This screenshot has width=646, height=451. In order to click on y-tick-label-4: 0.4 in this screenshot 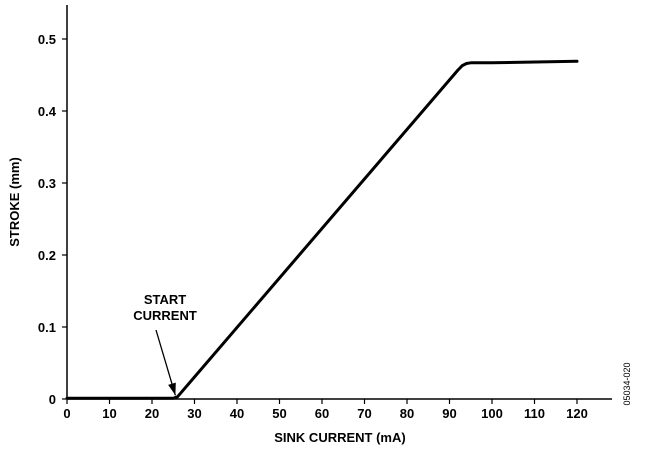, I will do `click(47, 111)`.